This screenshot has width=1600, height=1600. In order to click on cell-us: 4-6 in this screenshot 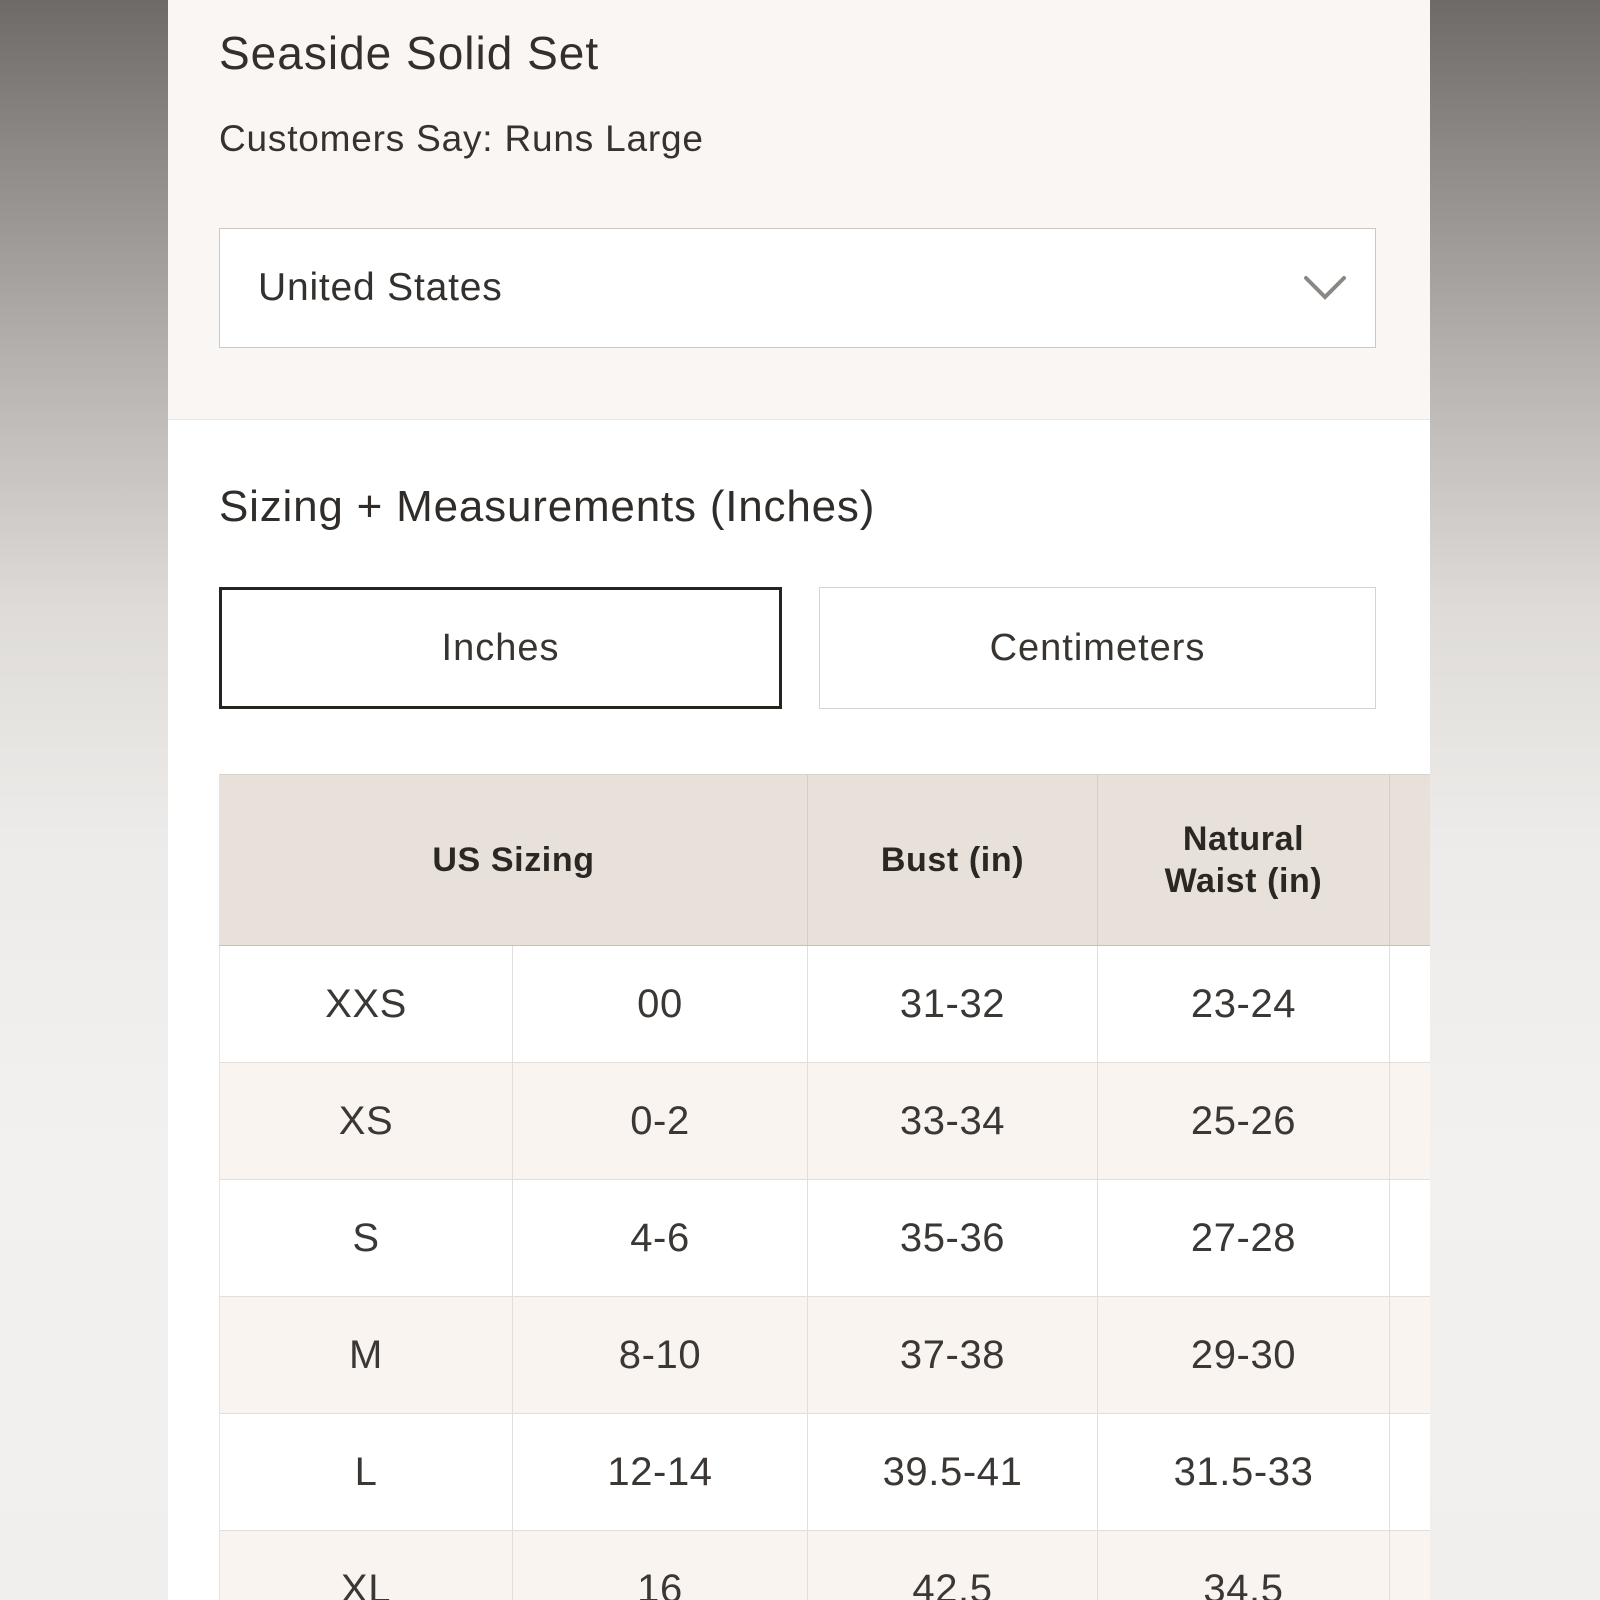, I will do `click(660, 1238)`.